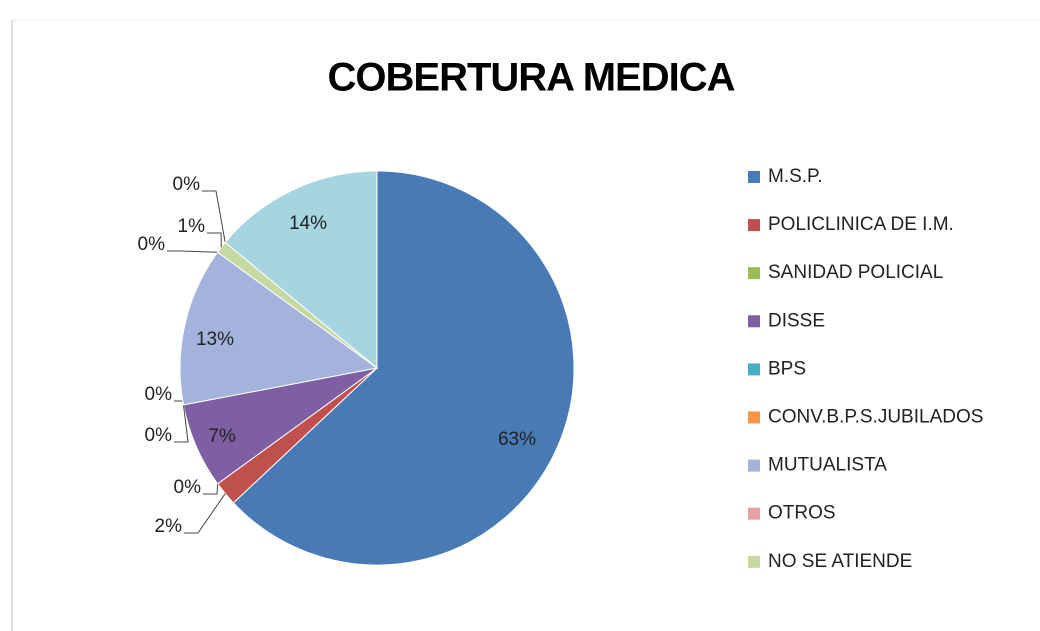 This screenshot has width=1040, height=631. What do you see at coordinates (192, 226) in the screenshot?
I see `data-label: 1%` at bounding box center [192, 226].